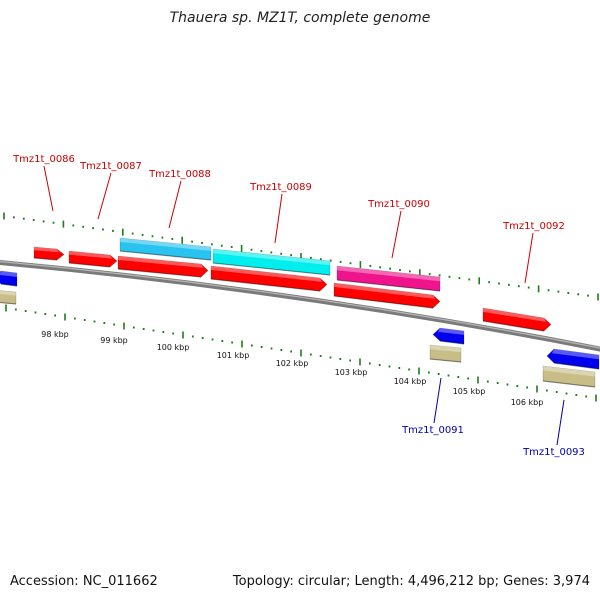  I want to click on gene-label-tmz1t-0086: Tmz1t_0086, so click(43, 159).